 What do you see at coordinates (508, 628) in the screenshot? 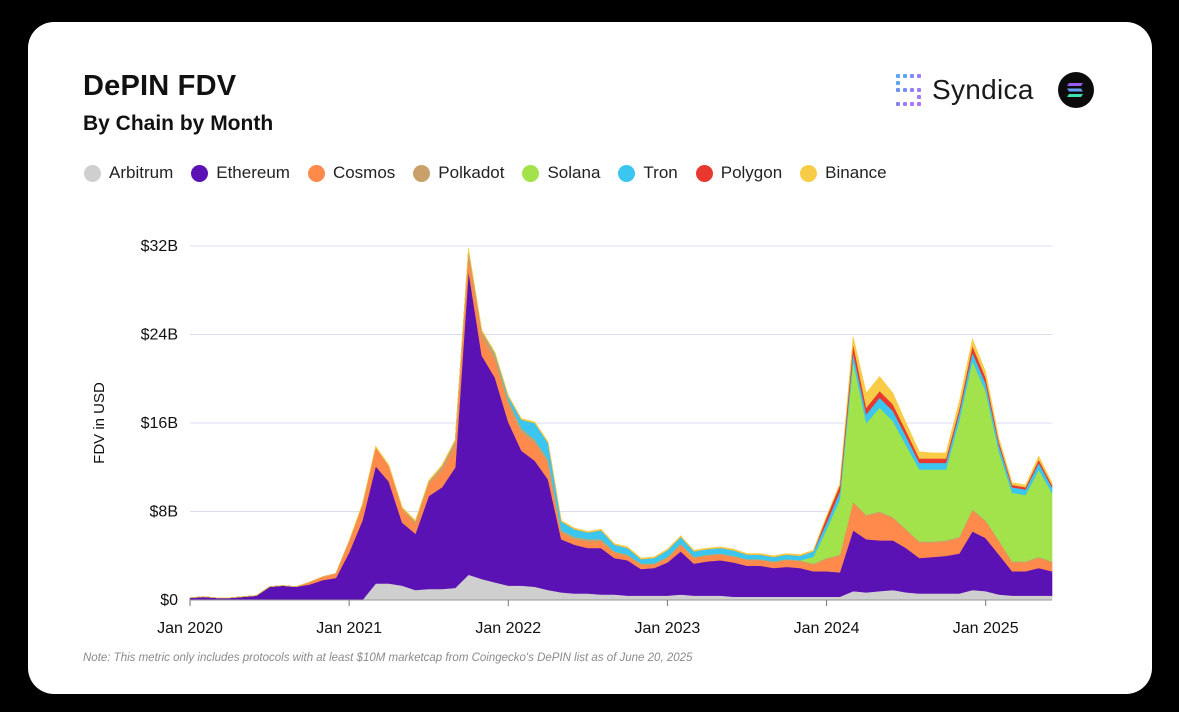
I see `x-tick-label: Jan 2022` at bounding box center [508, 628].